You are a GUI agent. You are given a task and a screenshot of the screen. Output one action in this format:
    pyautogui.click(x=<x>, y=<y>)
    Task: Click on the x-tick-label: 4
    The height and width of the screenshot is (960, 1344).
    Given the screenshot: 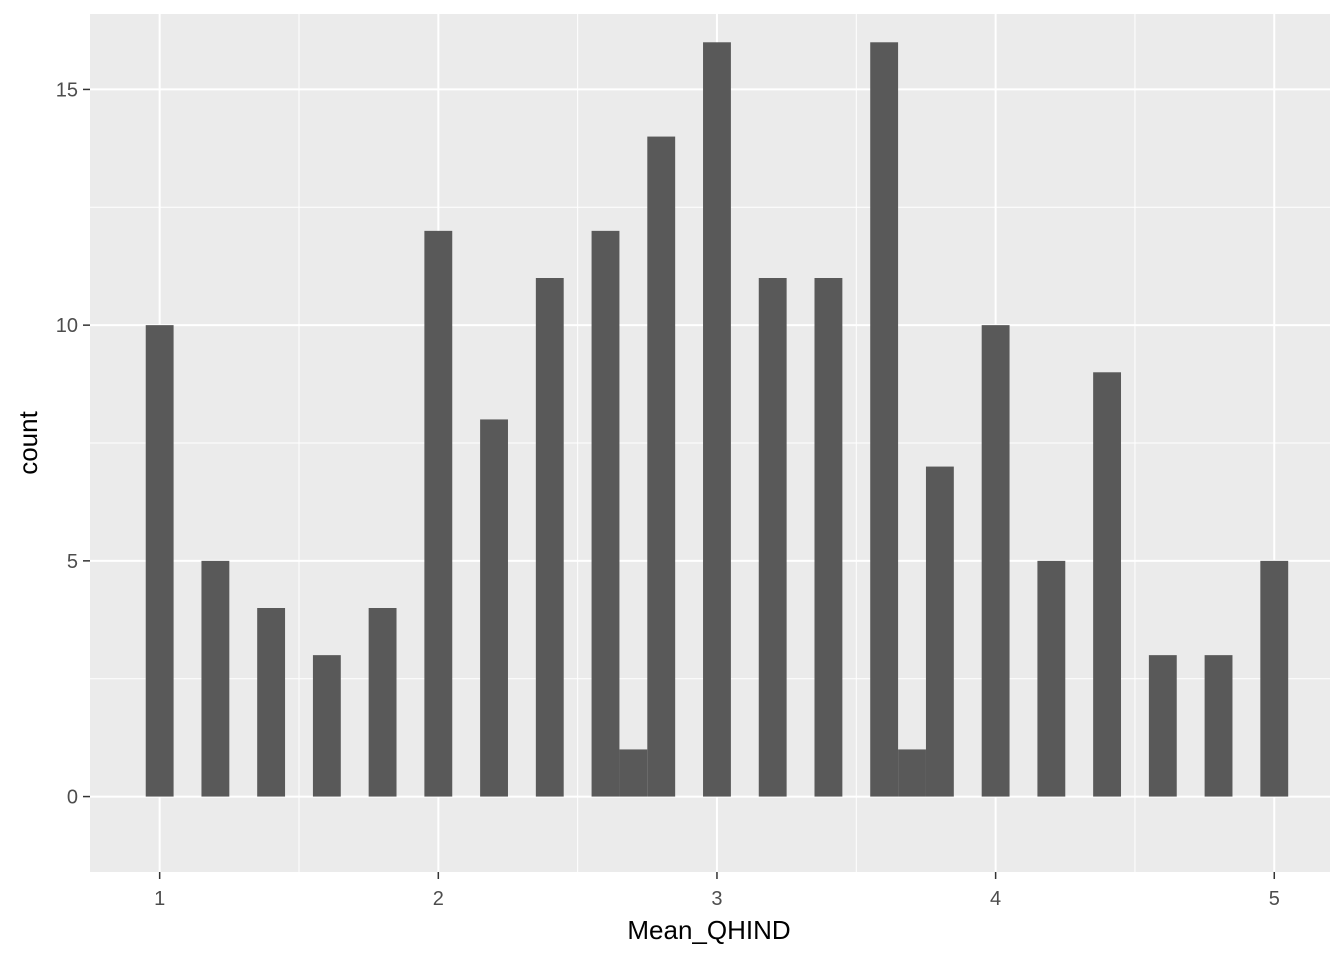 What is the action you would take?
    pyautogui.click(x=995, y=899)
    